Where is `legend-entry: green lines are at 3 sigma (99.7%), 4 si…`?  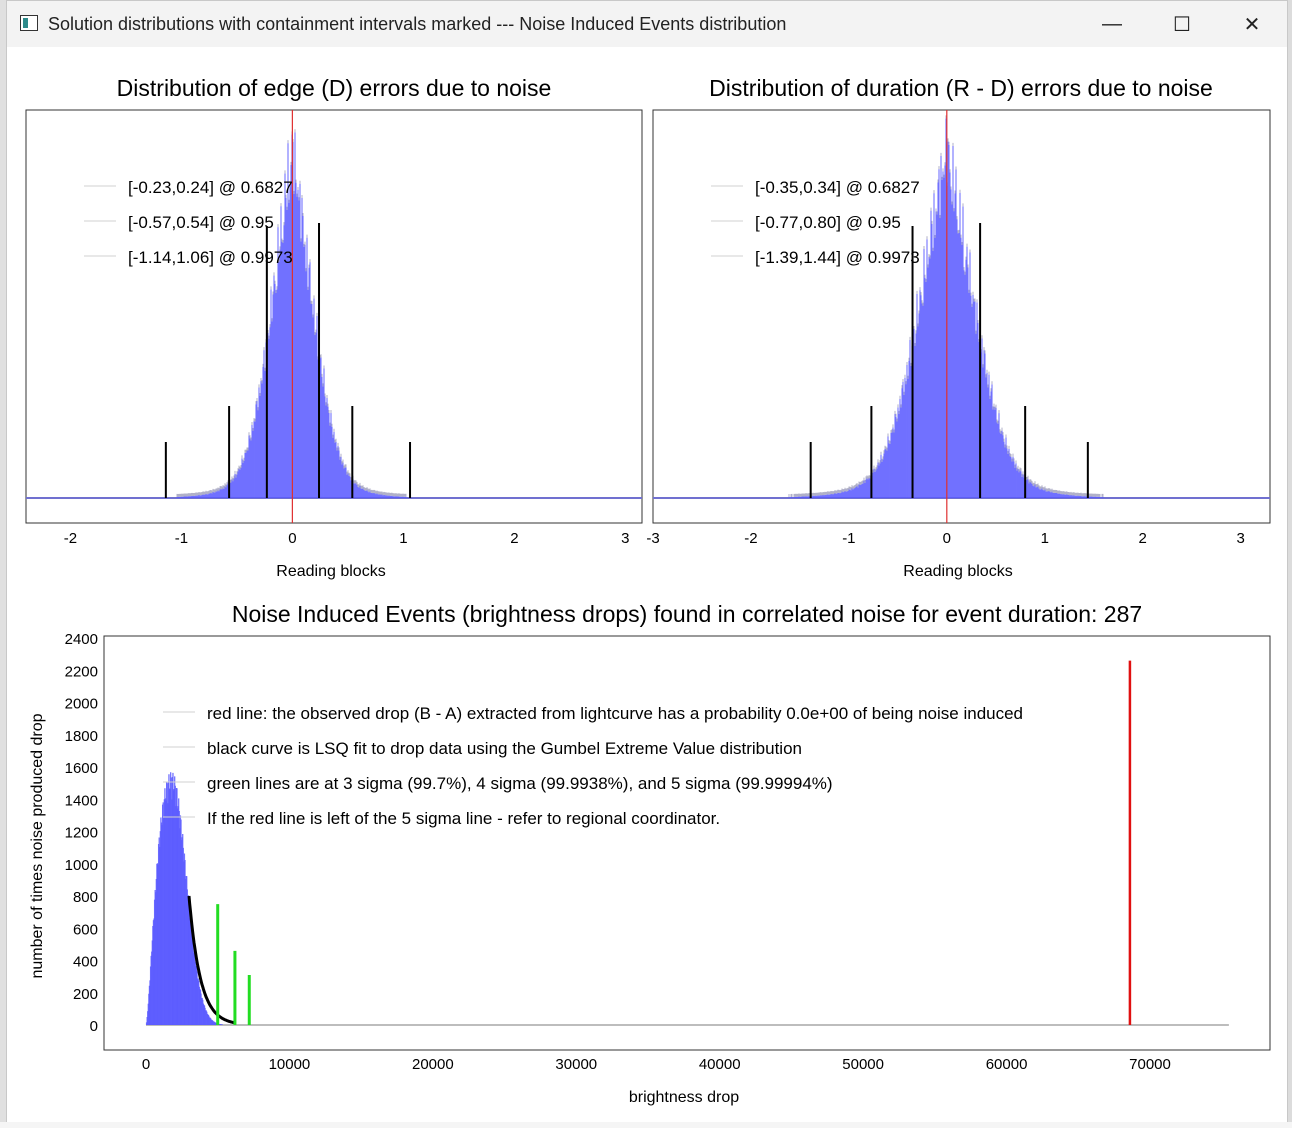
legend-entry: green lines are at 3 sigma (99.7%), 4 si… is located at coordinates (520, 783).